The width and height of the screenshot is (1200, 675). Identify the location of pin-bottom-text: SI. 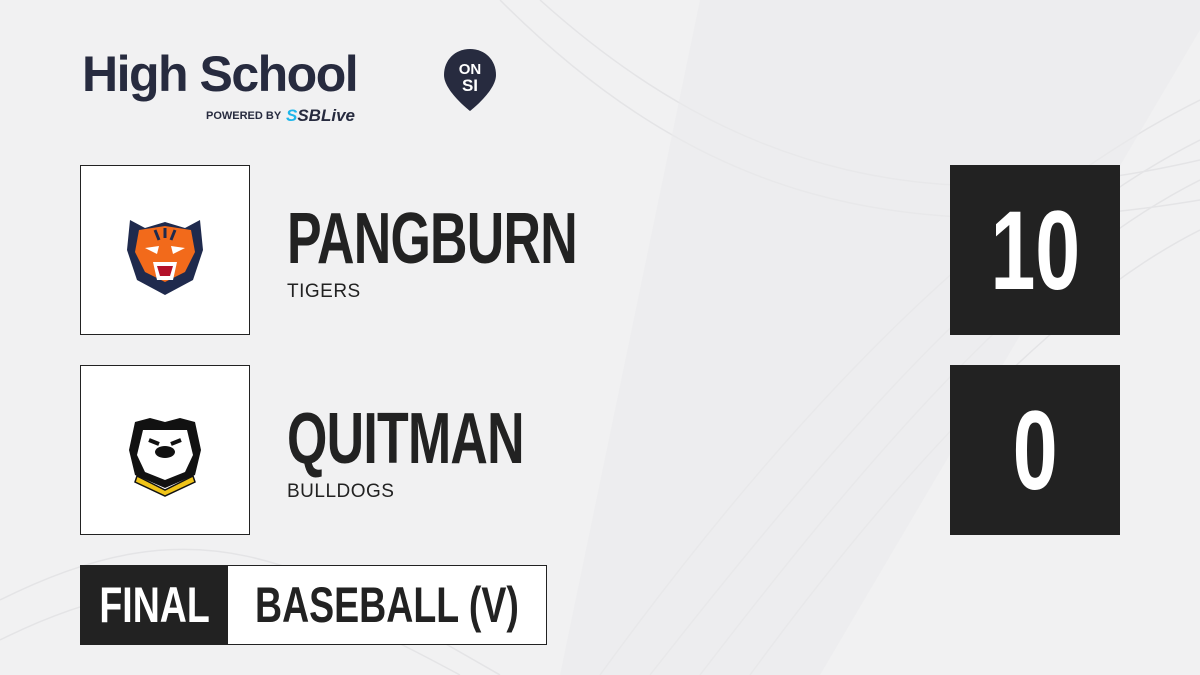
(470, 85).